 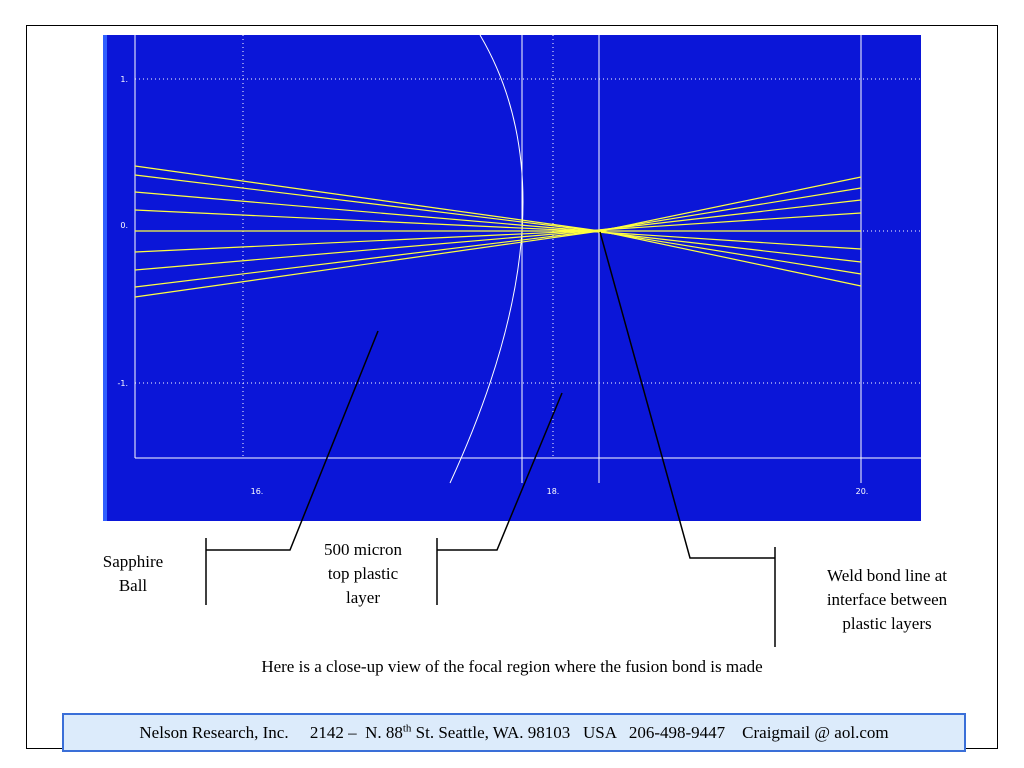 What do you see at coordinates (493, 732) in the screenshot?
I see `city: St. Seattle, WA. 98103` at bounding box center [493, 732].